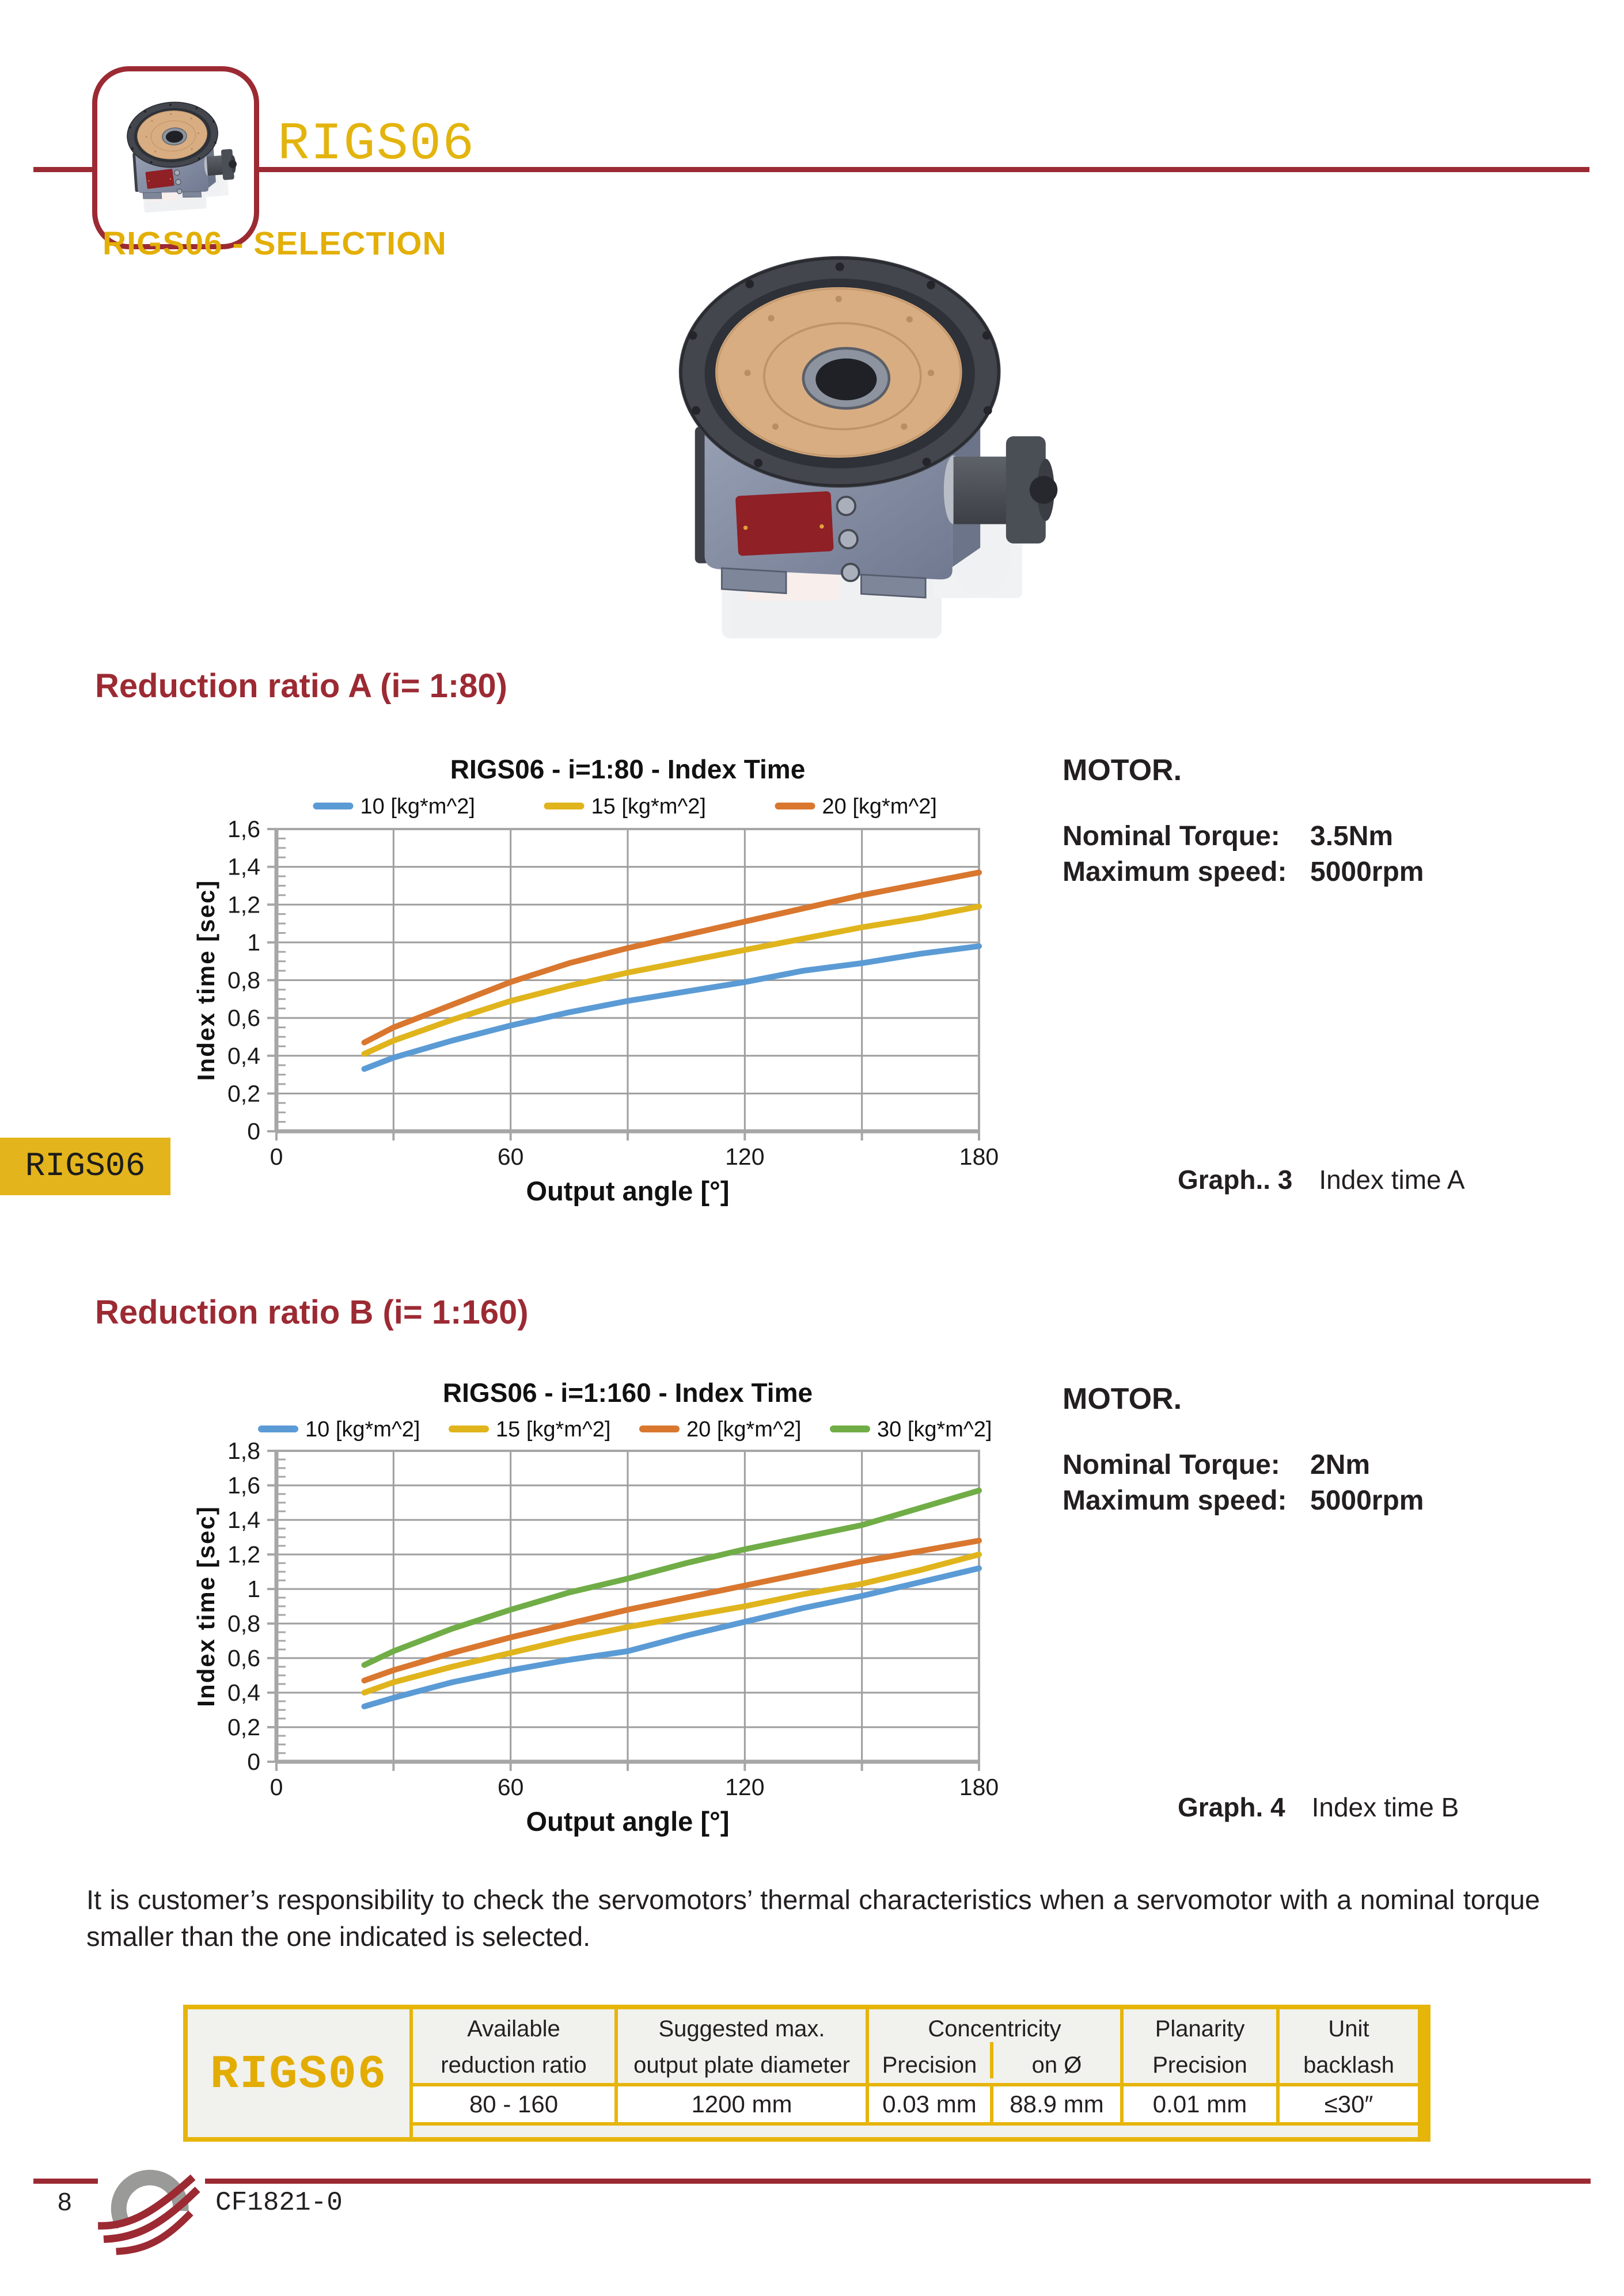 The width and height of the screenshot is (1624, 2296). I want to click on rotary-plate, so click(839, 372).